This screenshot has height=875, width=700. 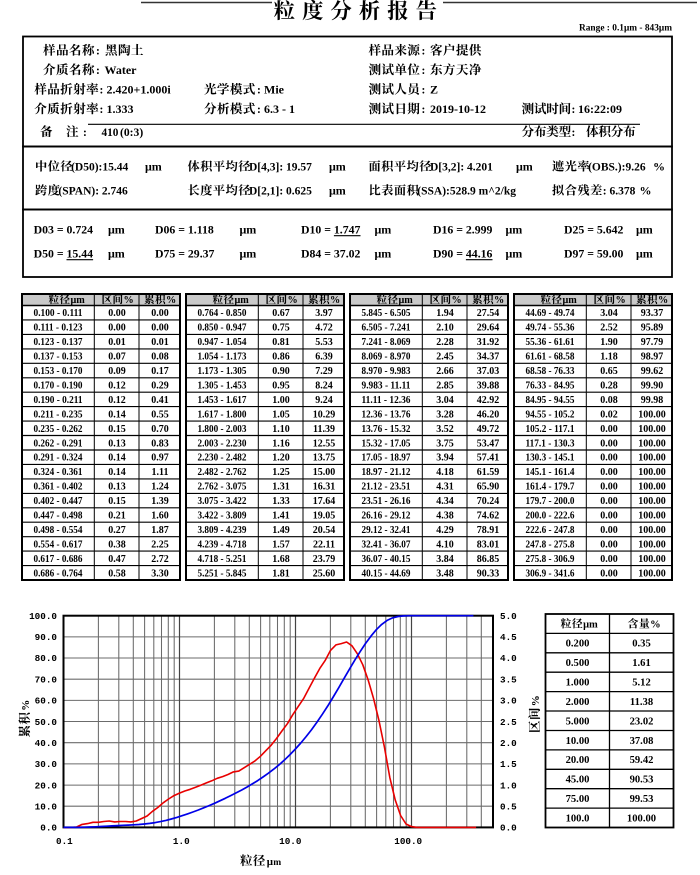 What do you see at coordinates (80, 230) in the screenshot?
I see `svg-text: 0.724` at bounding box center [80, 230].